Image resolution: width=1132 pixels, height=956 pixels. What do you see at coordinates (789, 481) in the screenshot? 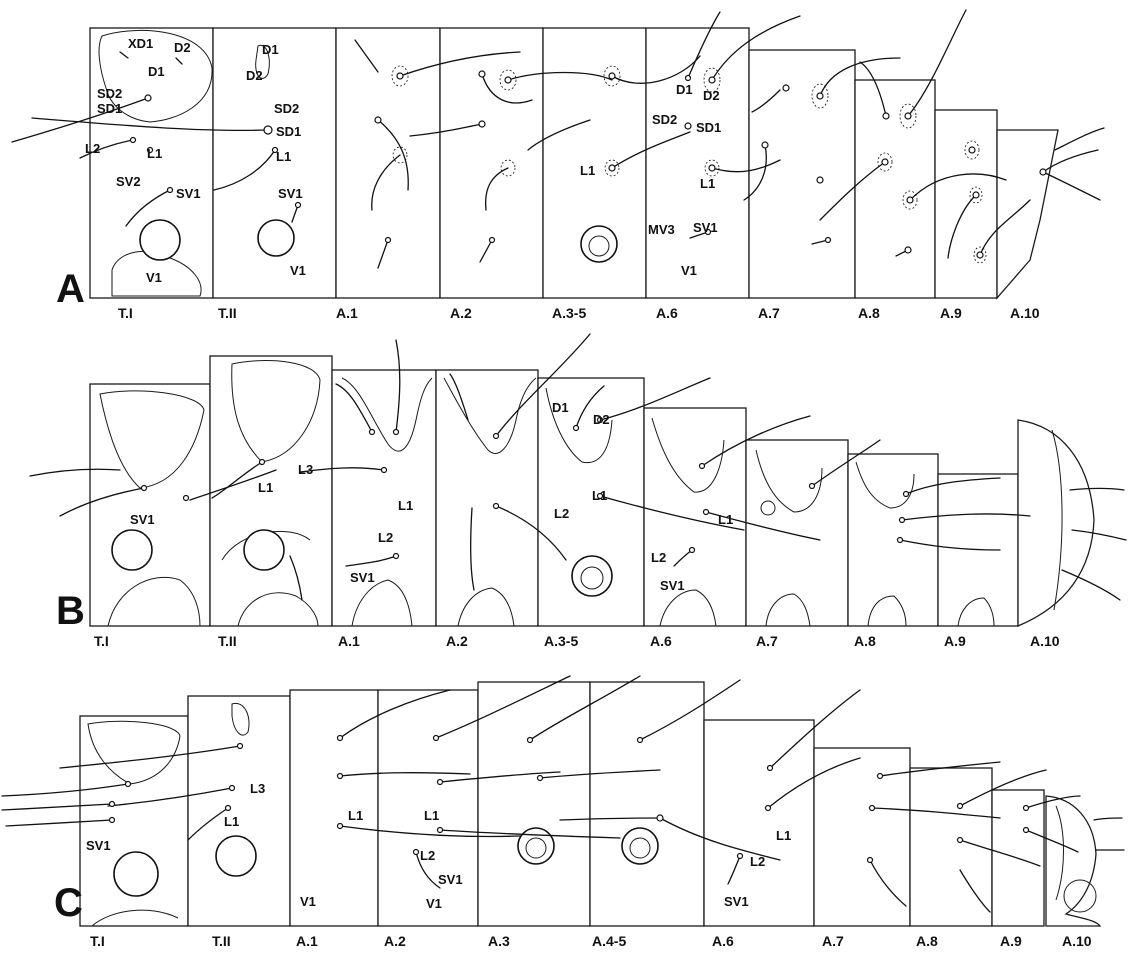
I see `dorsal-outline` at bounding box center [789, 481].